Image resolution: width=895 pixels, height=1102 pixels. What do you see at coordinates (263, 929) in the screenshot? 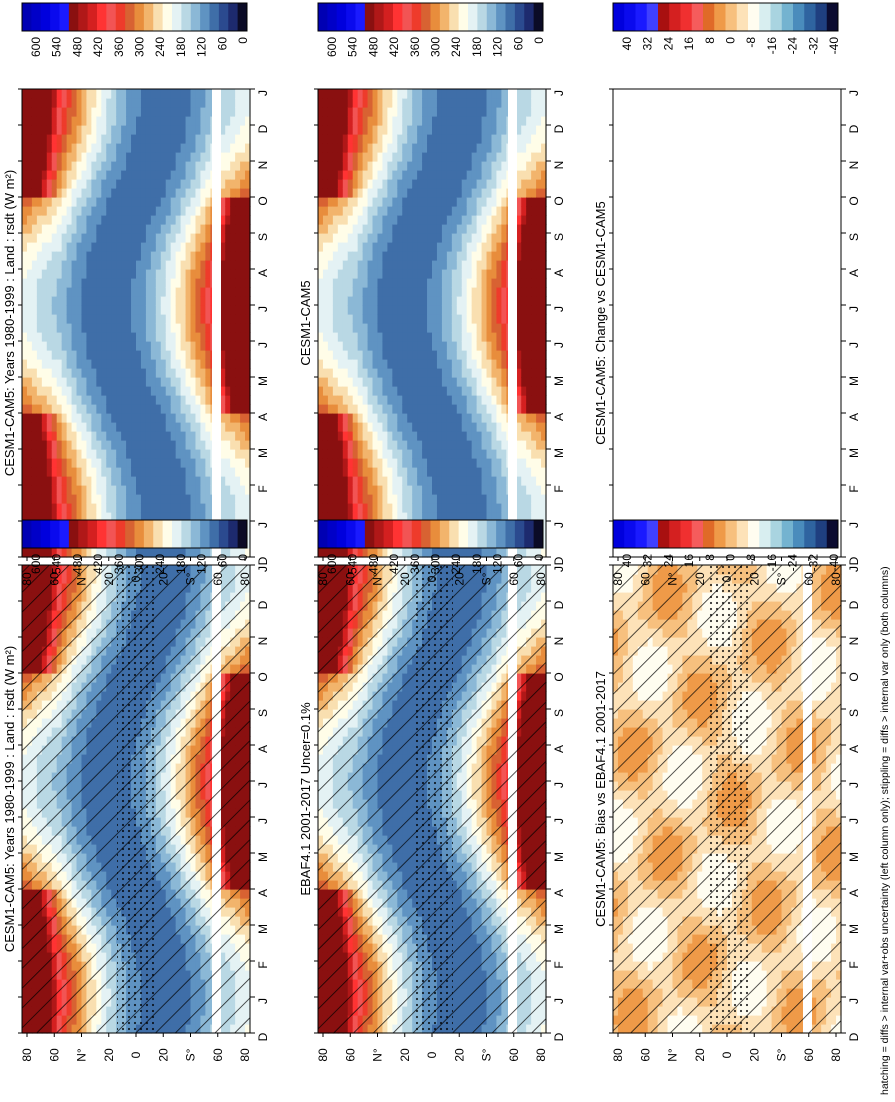
I see `month-label: M` at bounding box center [263, 929].